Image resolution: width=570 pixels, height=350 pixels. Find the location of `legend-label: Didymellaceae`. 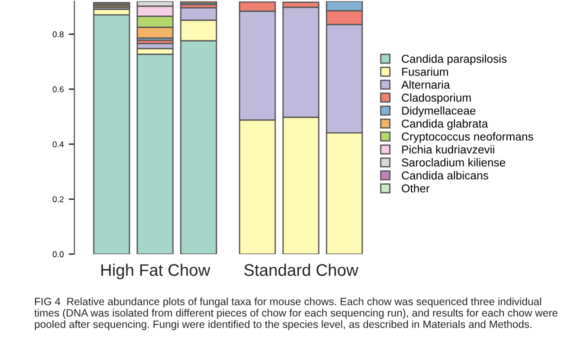

legend-label: Didymellaceae is located at coordinates (439, 111).